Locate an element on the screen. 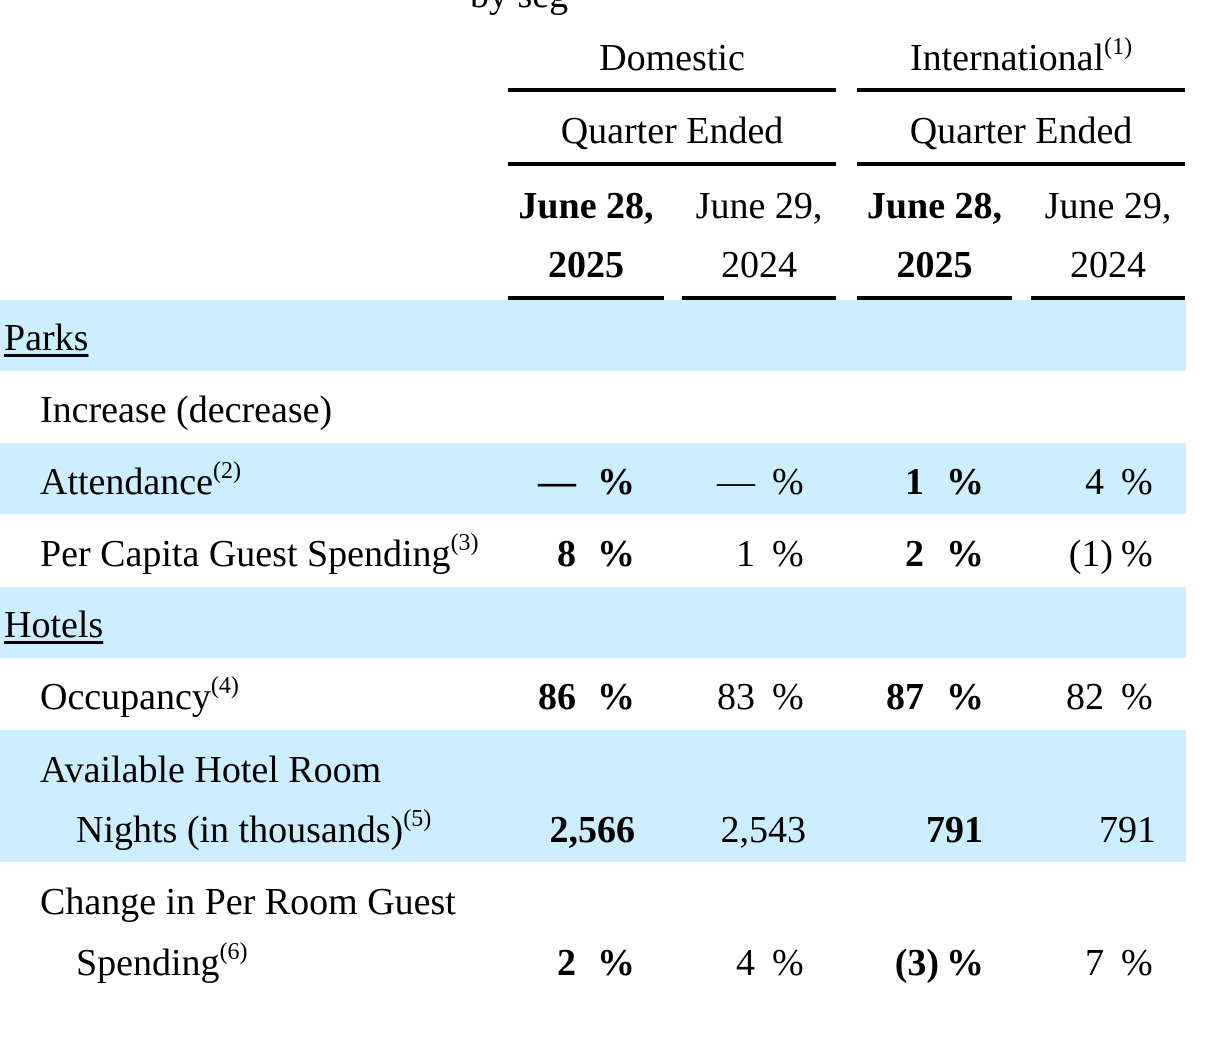 The height and width of the screenshot is (1042, 1206). rule-domestic is located at coordinates (672, 90).